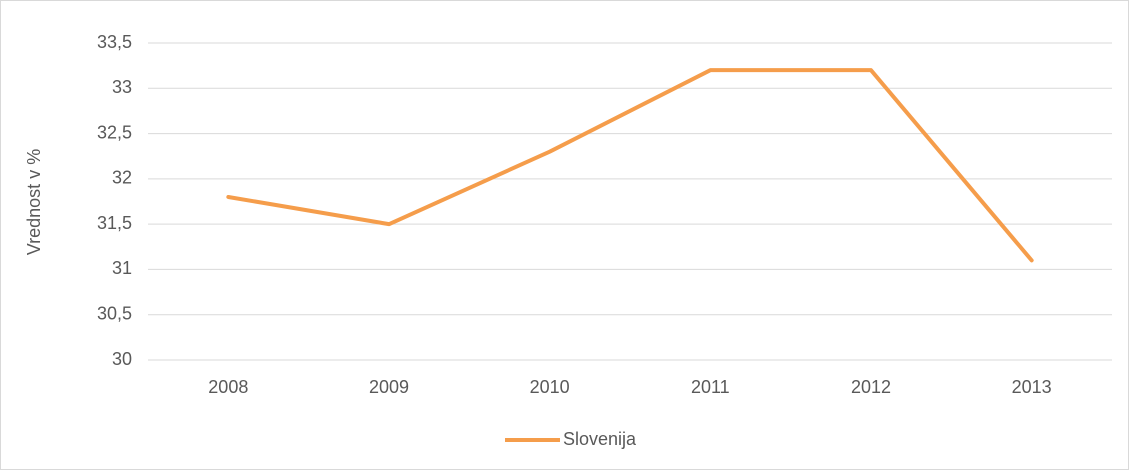 The image size is (1129, 470). What do you see at coordinates (710, 387) in the screenshot?
I see `x-tick-label: 2011` at bounding box center [710, 387].